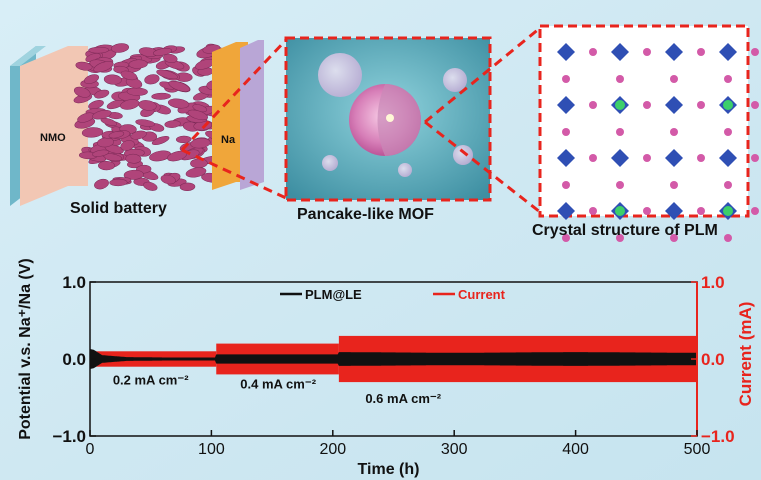 This screenshot has width=761, height=480. I want to click on x-tick-label: 0, so click(90, 449).